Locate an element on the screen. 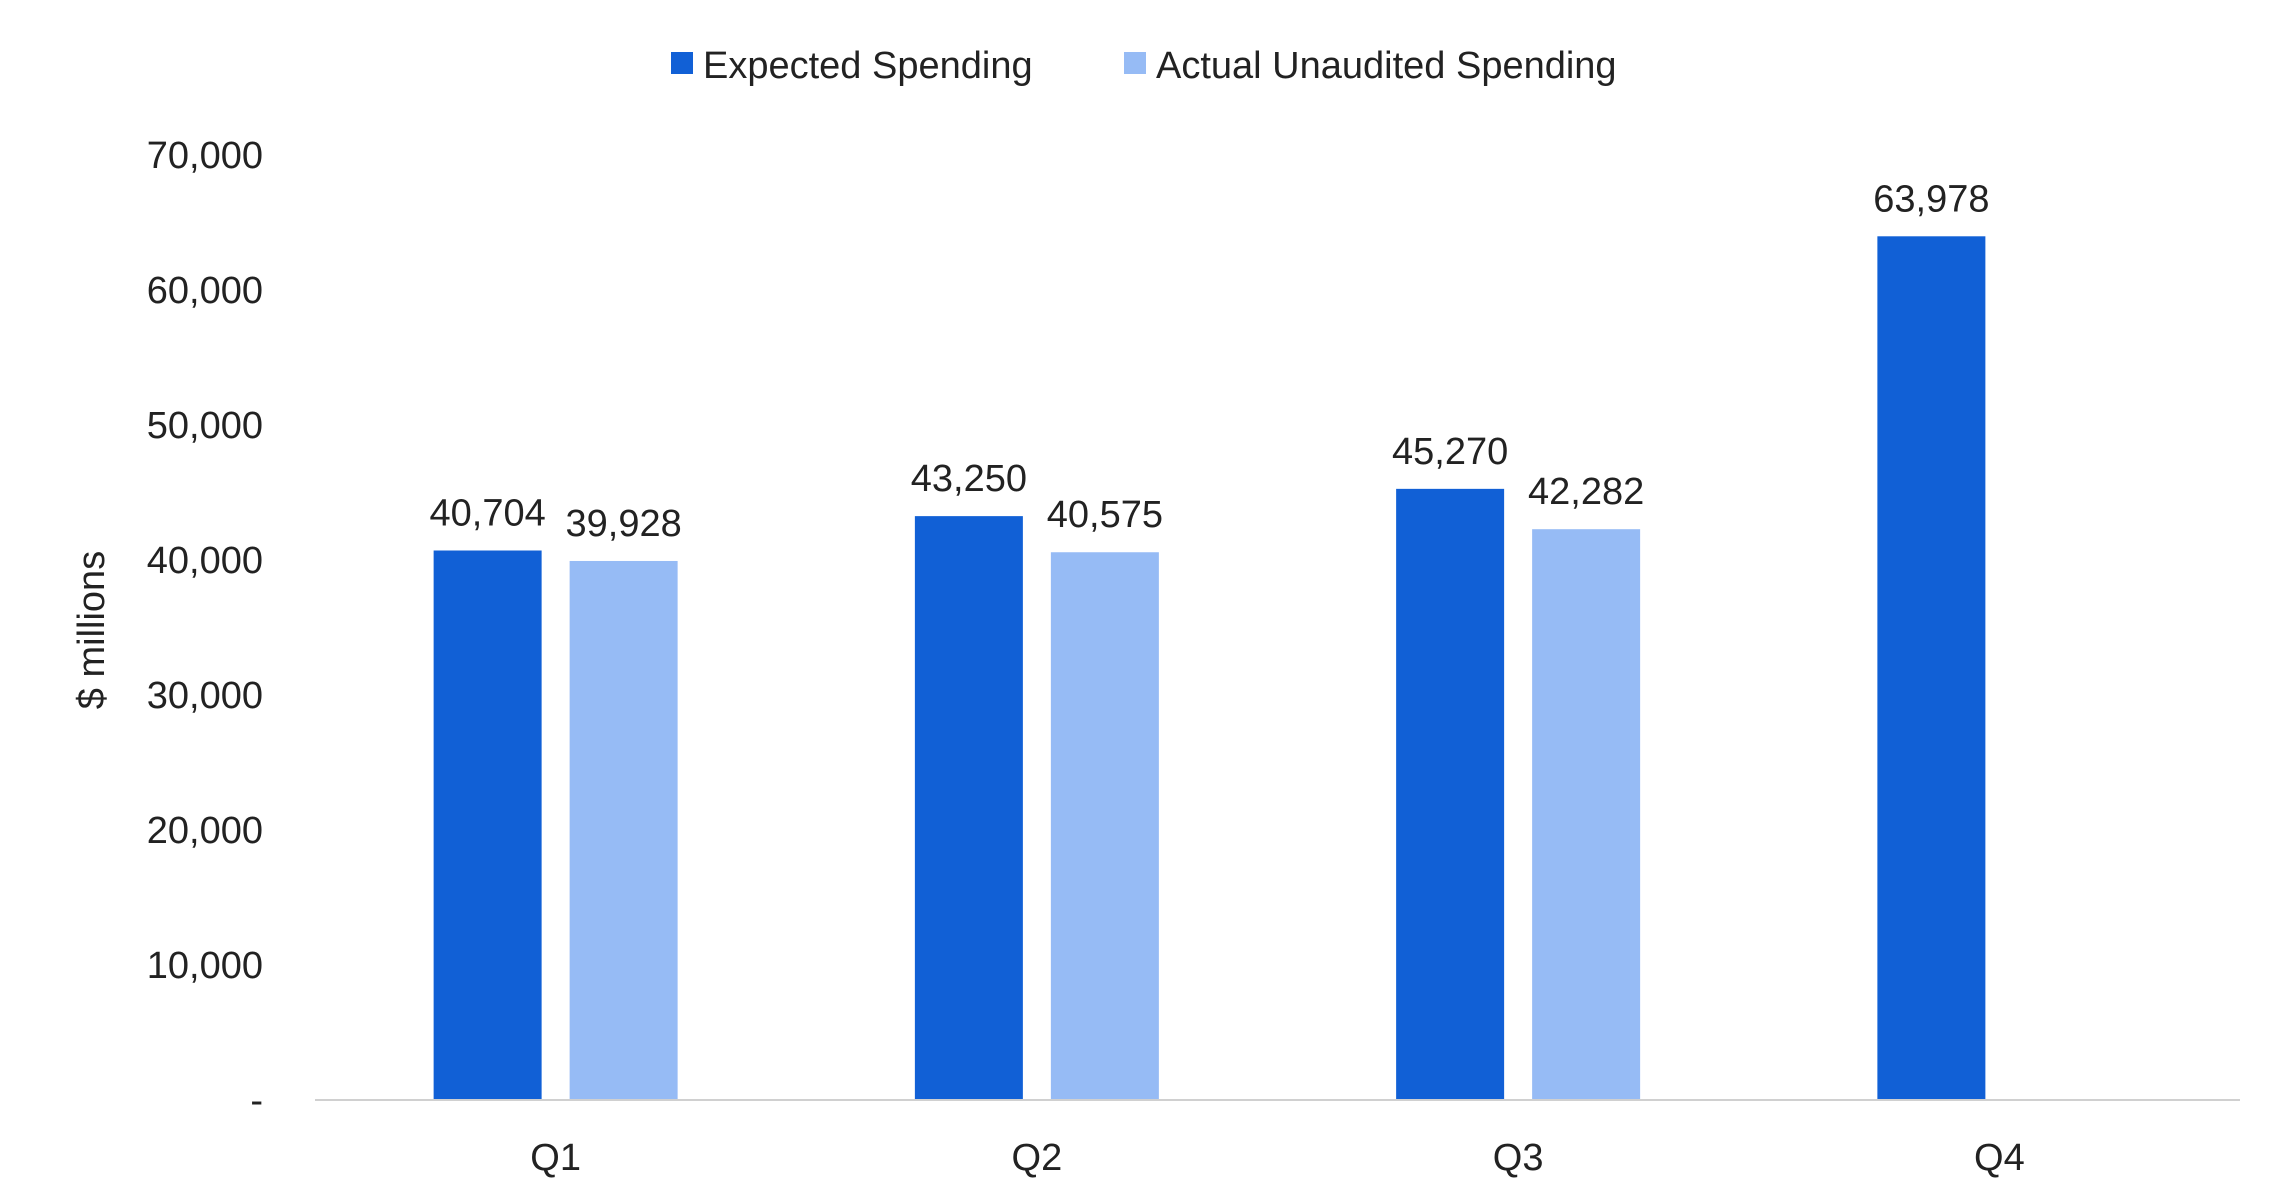  data-label: 43,250 is located at coordinates (969, 479).